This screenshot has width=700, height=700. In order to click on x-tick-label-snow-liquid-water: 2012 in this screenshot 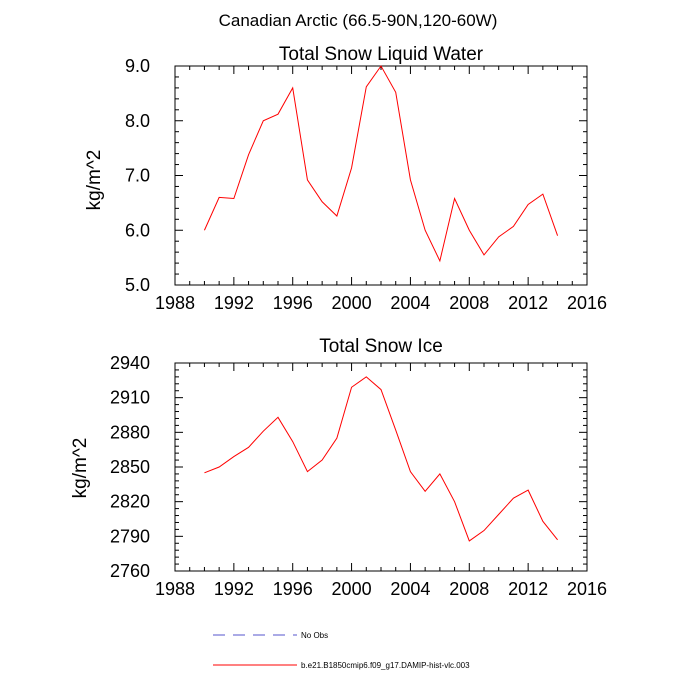, I will do `click(528, 303)`.